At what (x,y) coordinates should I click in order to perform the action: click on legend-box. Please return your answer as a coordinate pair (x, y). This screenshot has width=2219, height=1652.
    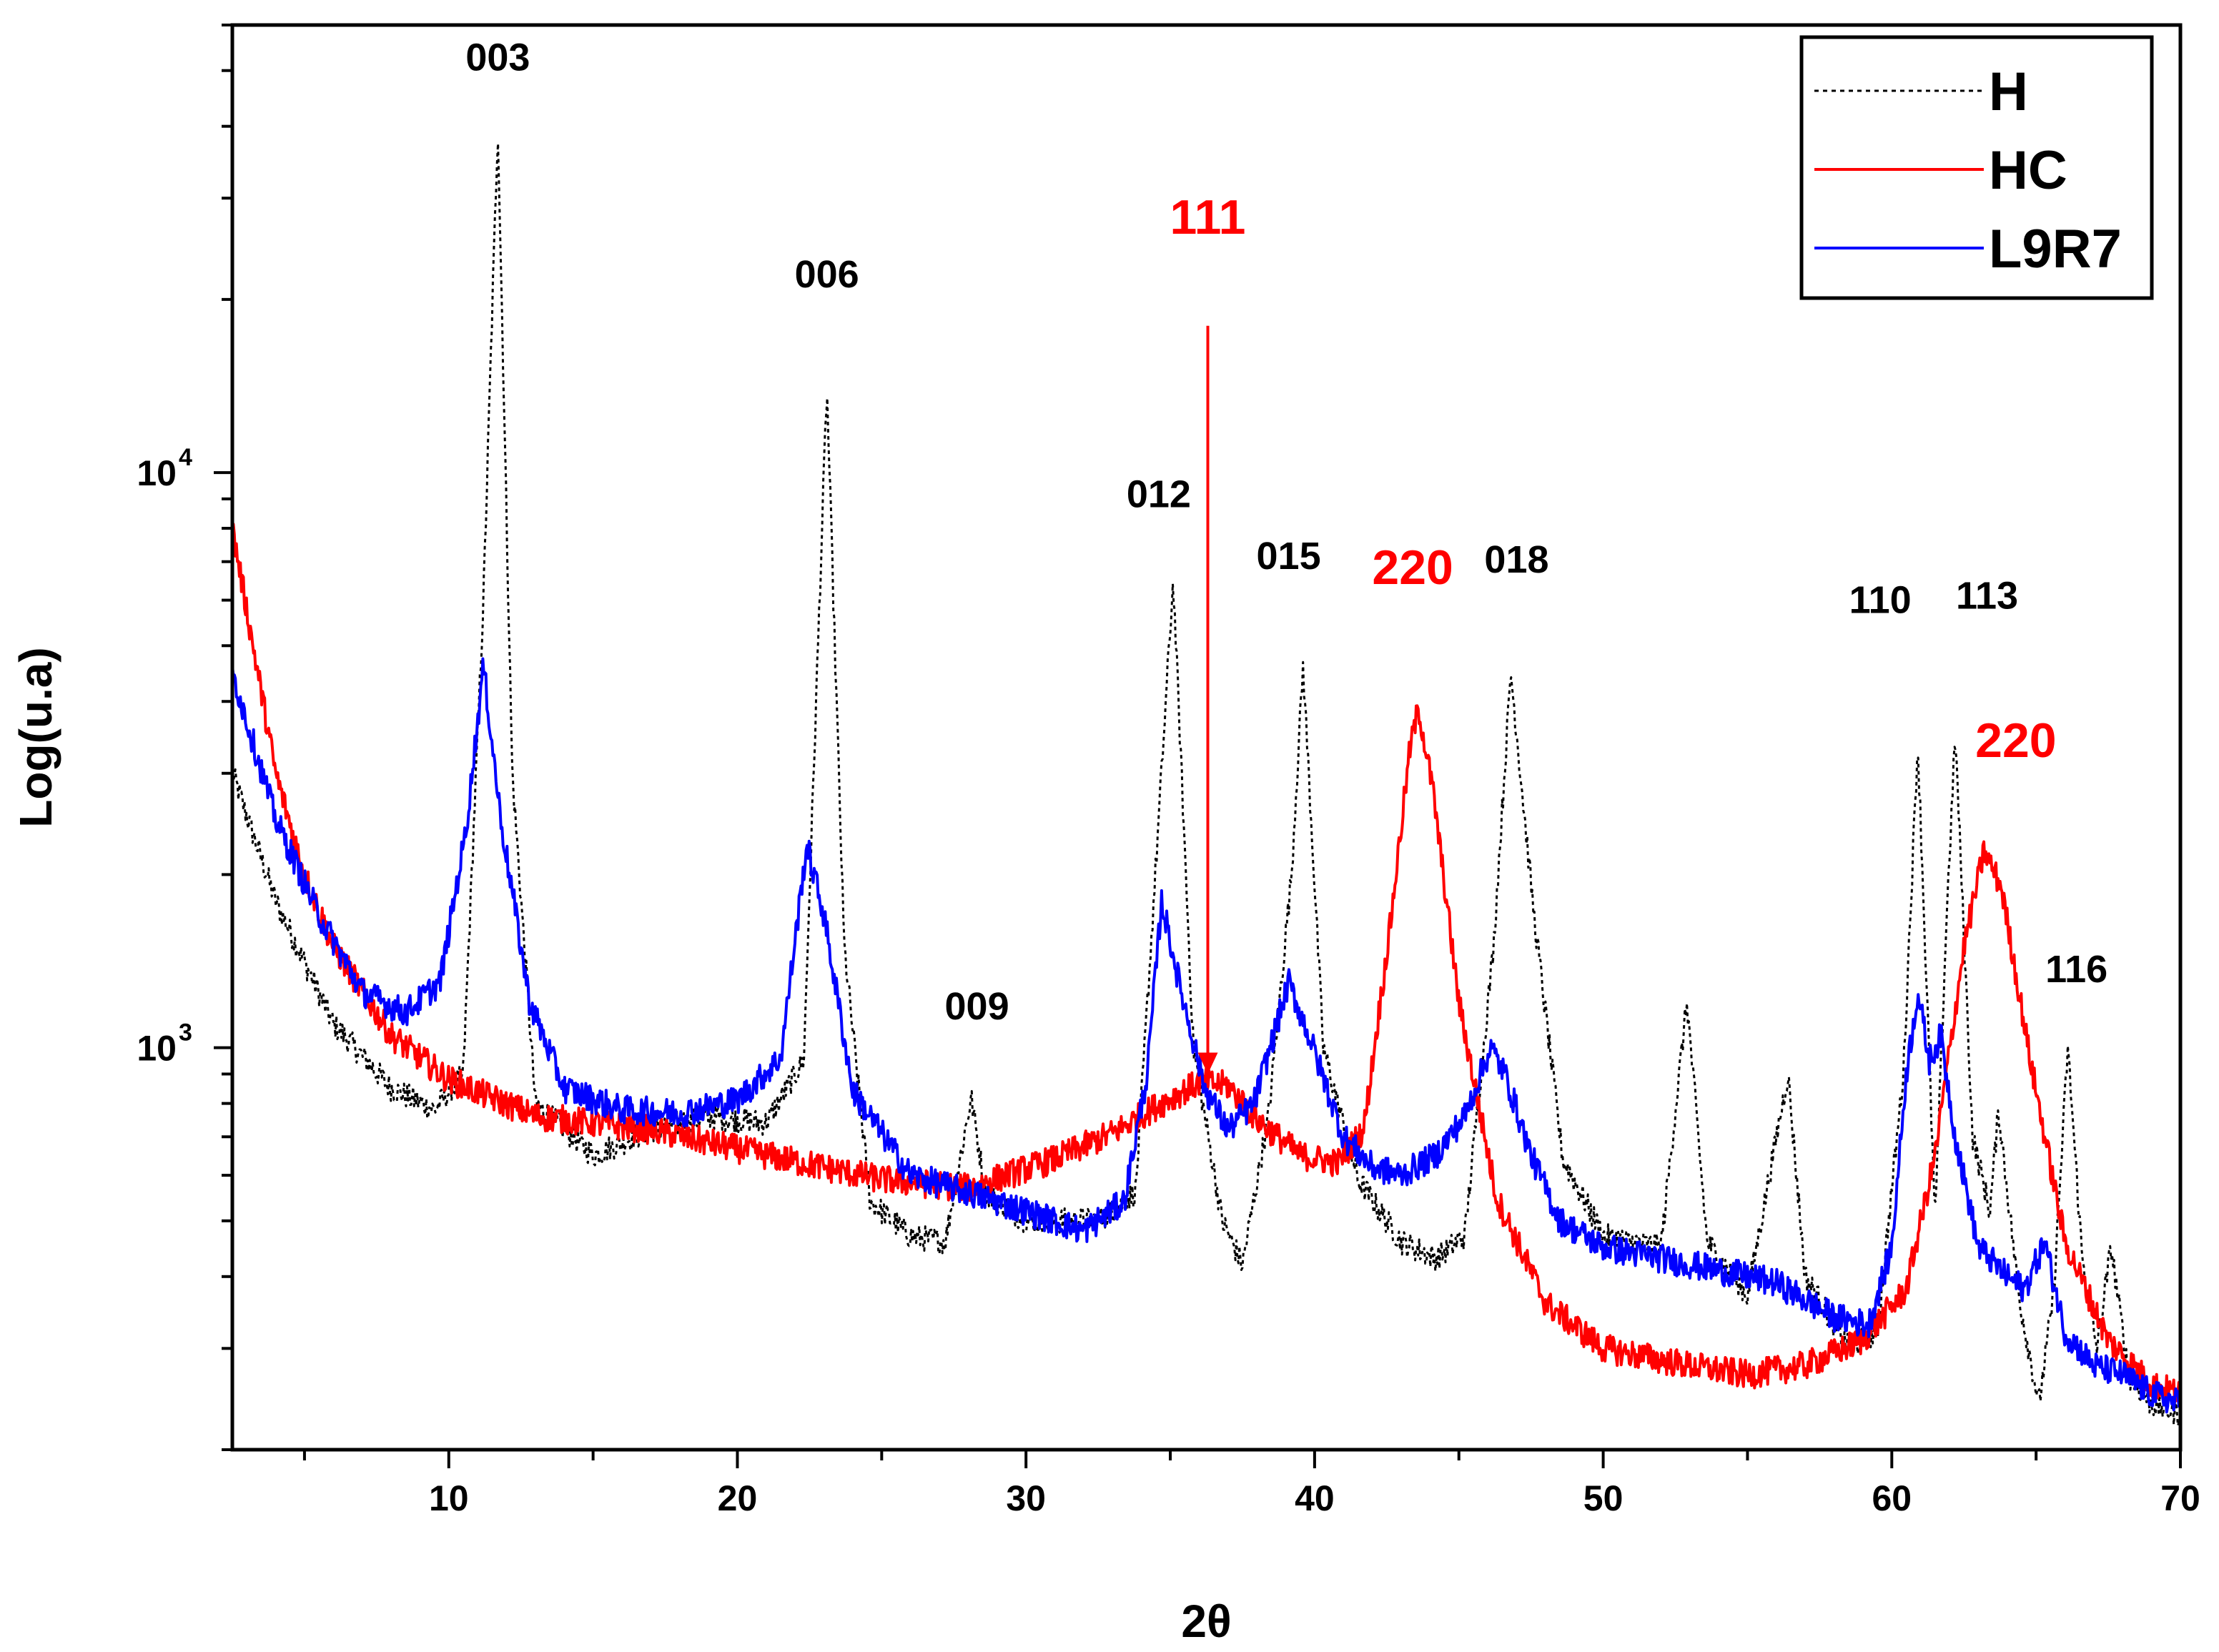
    Looking at the image, I should click on (1976, 168).